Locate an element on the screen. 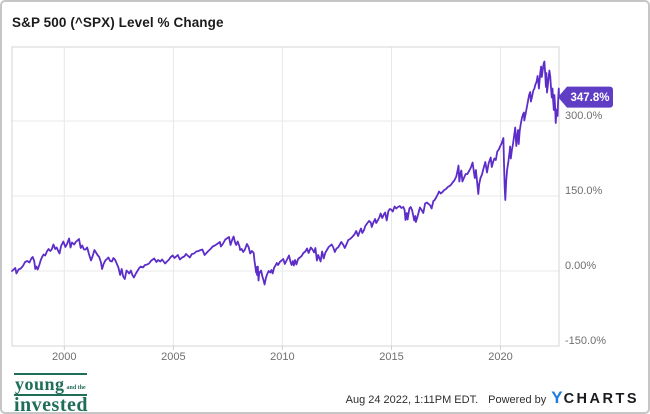 Image resolution: width=650 pixels, height=414 pixels. ycharts-logo-charts: CHARTS is located at coordinates (601, 399).